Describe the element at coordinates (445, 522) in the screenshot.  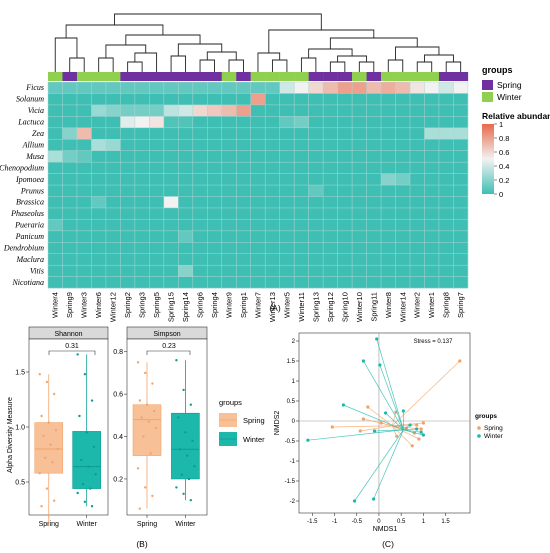
I see `x-tick-label: 1.5` at that location.